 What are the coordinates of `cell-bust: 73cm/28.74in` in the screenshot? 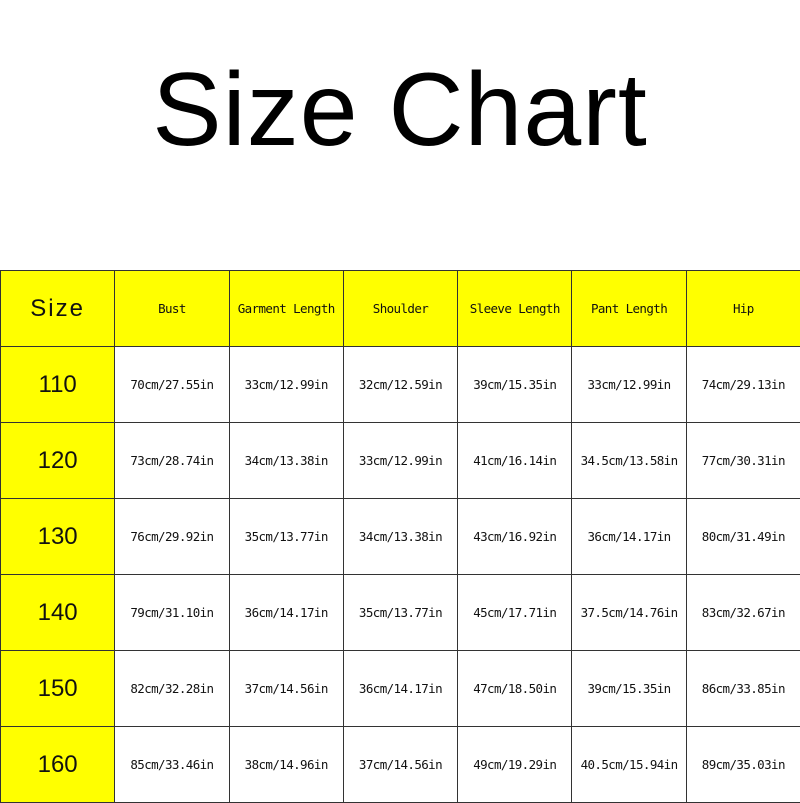 It's located at (172, 461).